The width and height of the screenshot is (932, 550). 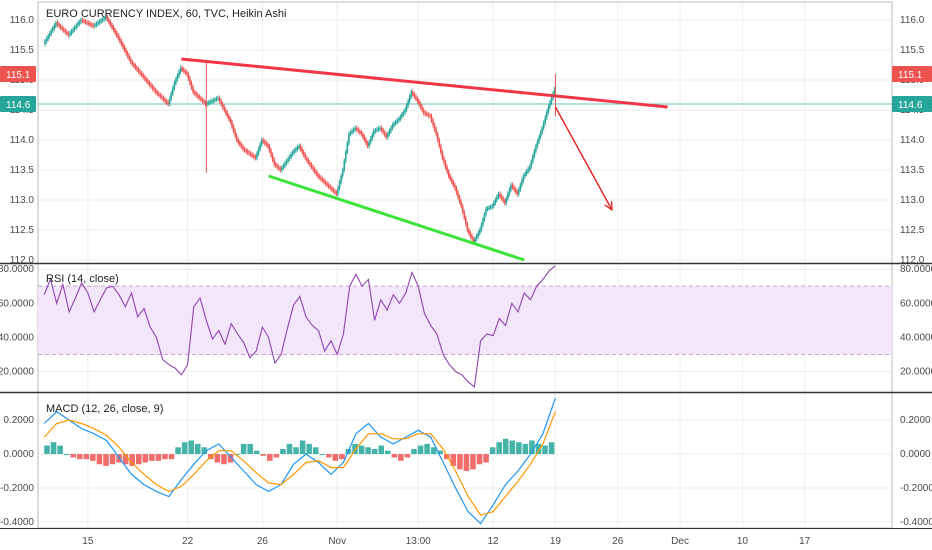 What do you see at coordinates (912, 170) in the screenshot?
I see `y-tick-label-right: 113.5` at bounding box center [912, 170].